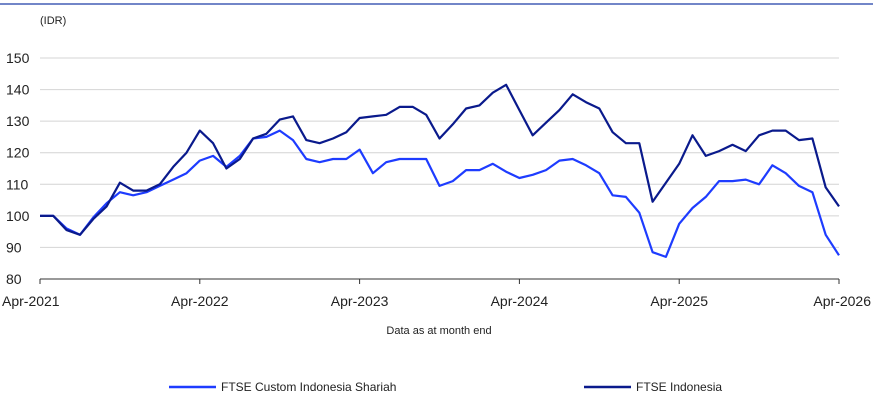 The image size is (873, 394). What do you see at coordinates (18, 216) in the screenshot?
I see `y-tick-label: 100` at bounding box center [18, 216].